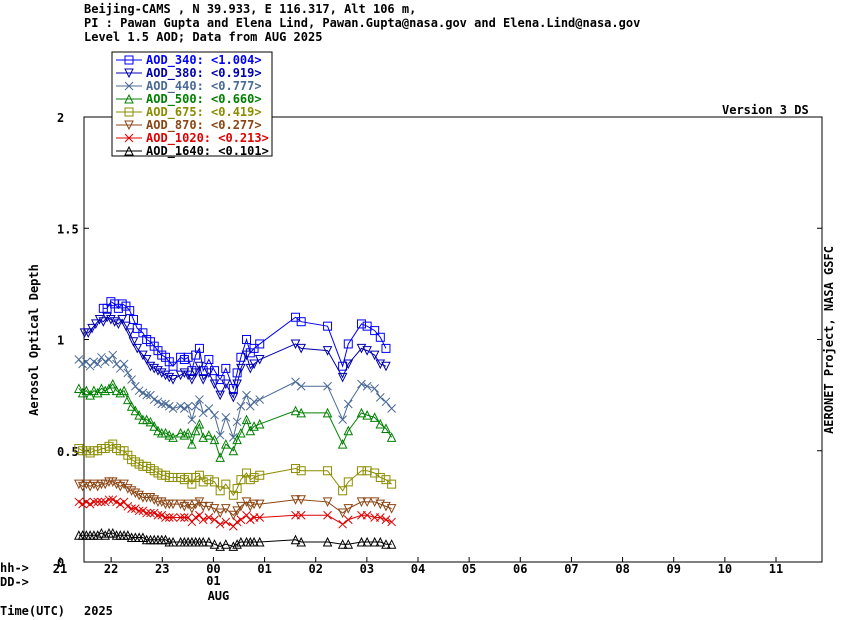 This screenshot has height=620, width=850. What do you see at coordinates (765, 110) in the screenshot?
I see `version-label: Version 3 DS` at bounding box center [765, 110].